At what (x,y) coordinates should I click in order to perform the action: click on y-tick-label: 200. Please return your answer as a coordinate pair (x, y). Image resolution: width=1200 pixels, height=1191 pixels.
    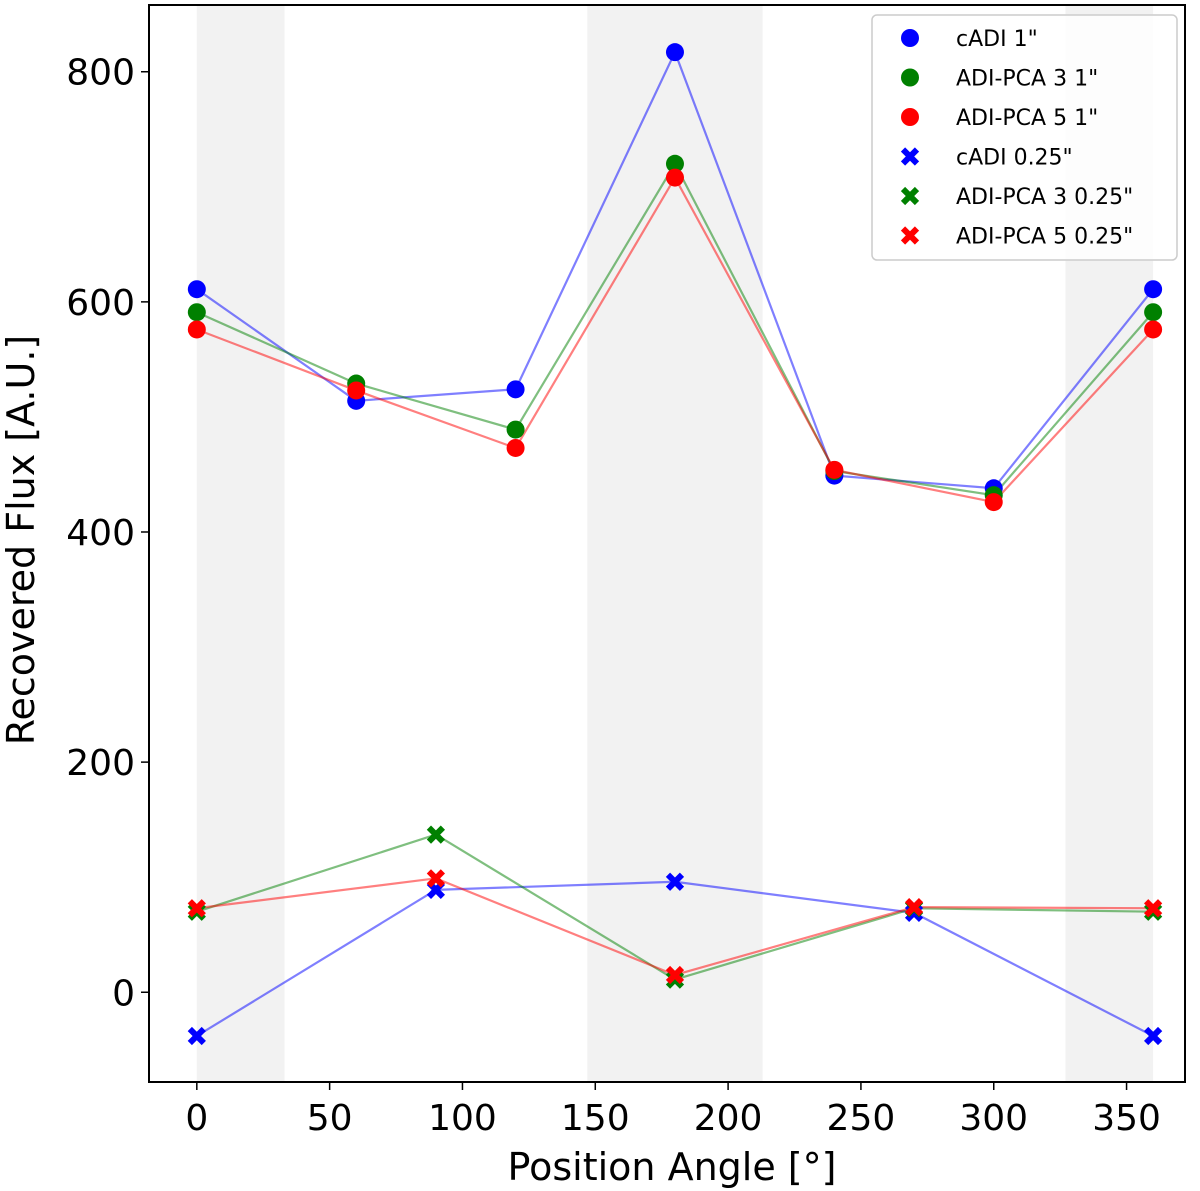
    Looking at the image, I should click on (100, 763).